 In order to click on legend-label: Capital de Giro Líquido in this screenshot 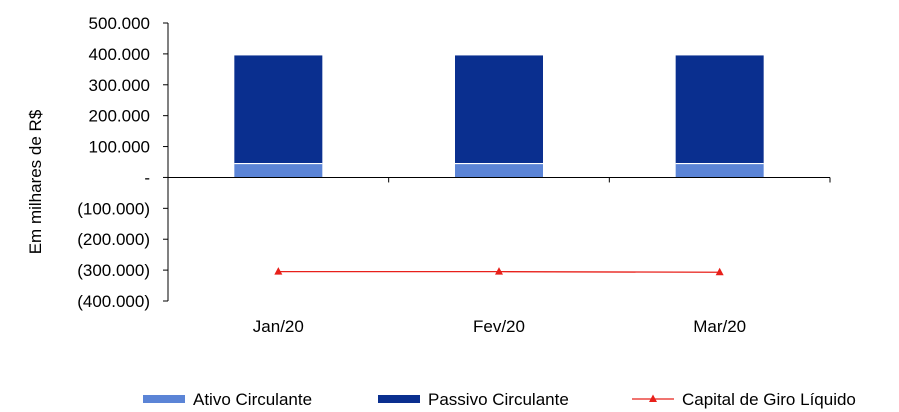, I will do `click(769, 399)`.